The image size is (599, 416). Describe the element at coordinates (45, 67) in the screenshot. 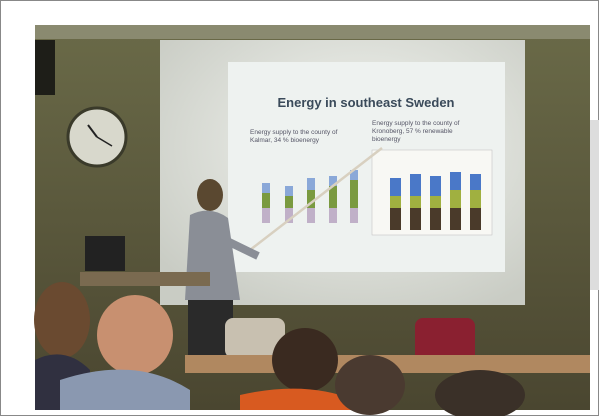

I see `speaker` at that location.